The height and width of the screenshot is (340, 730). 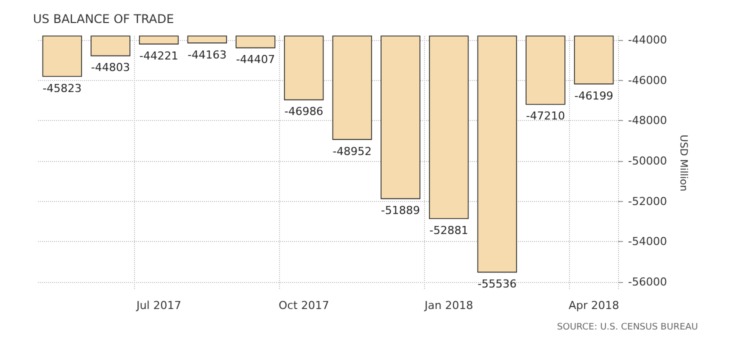 I want to click on data-label: -44803, so click(x=110, y=67).